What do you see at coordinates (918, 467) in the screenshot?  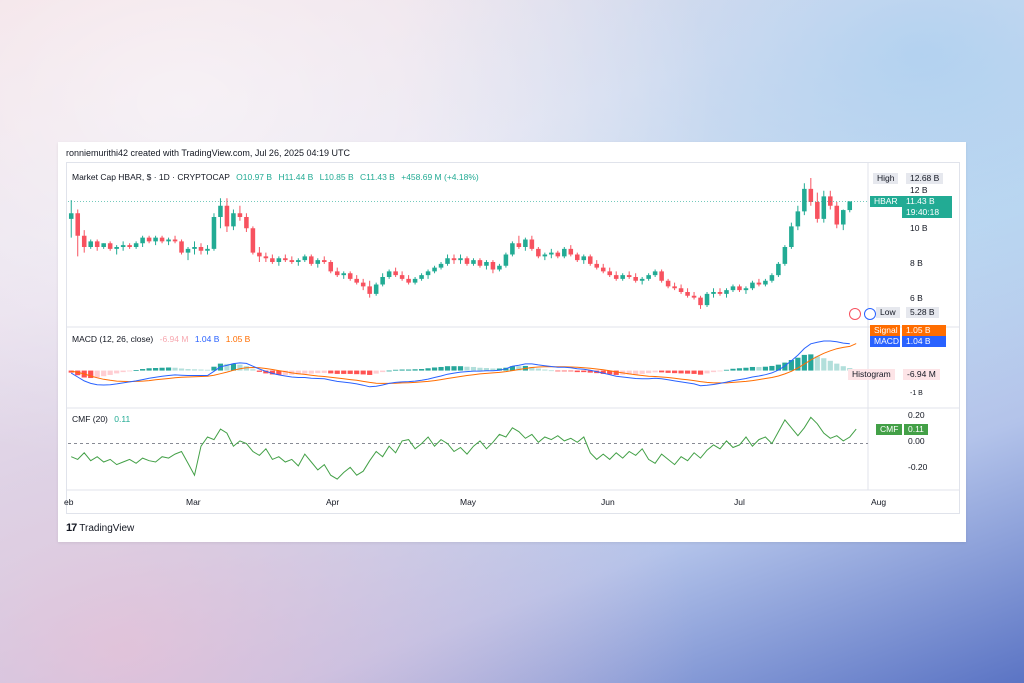 I see `cmf-tick-neg020: -0.20` at bounding box center [918, 467].